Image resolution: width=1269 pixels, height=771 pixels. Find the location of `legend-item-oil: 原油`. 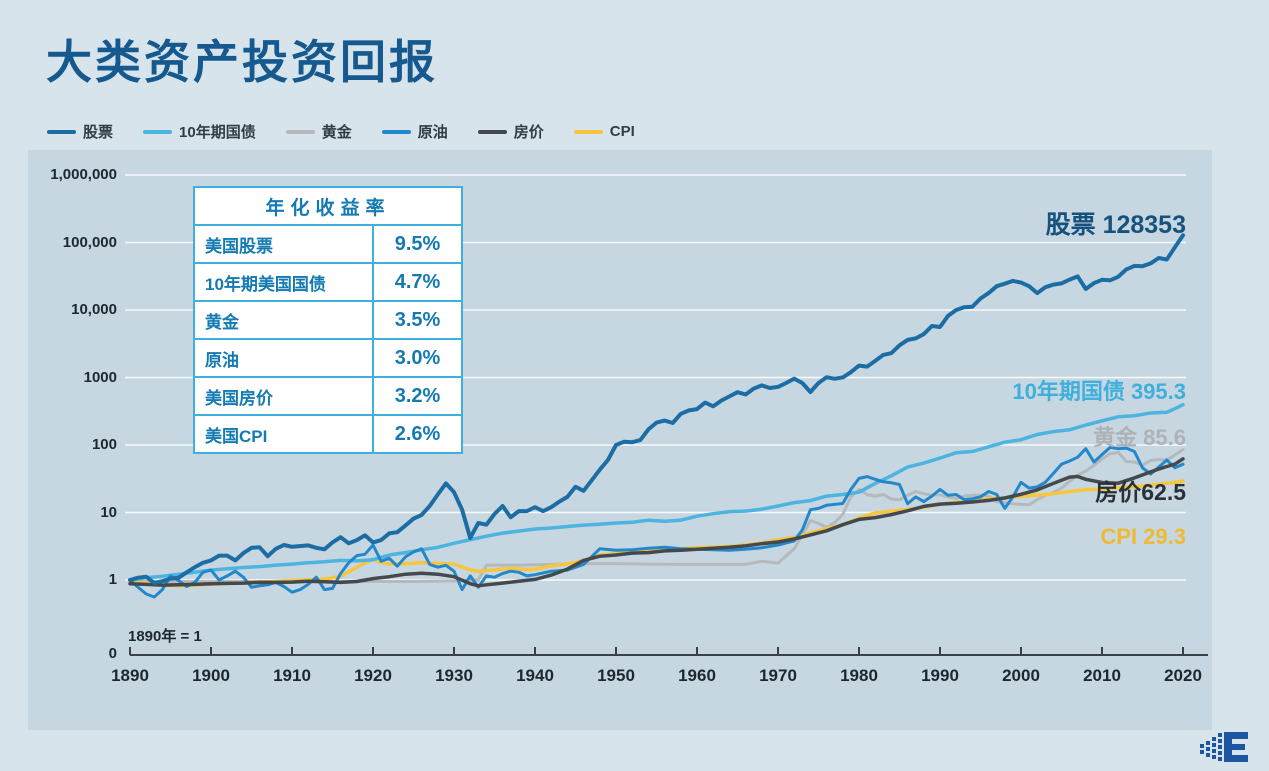

legend-item-oil: 原油 is located at coordinates (414, 131).